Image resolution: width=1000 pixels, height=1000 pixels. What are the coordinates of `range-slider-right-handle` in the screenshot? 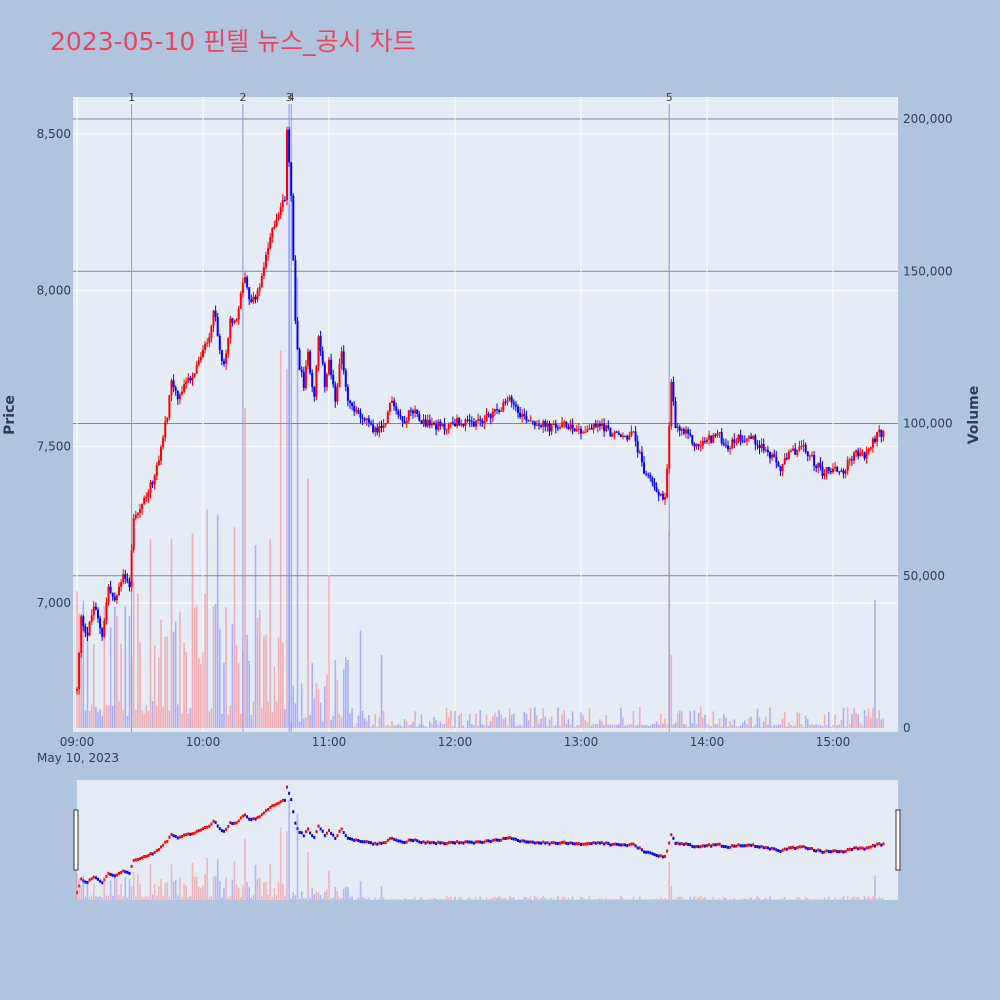 It's located at (898, 840).